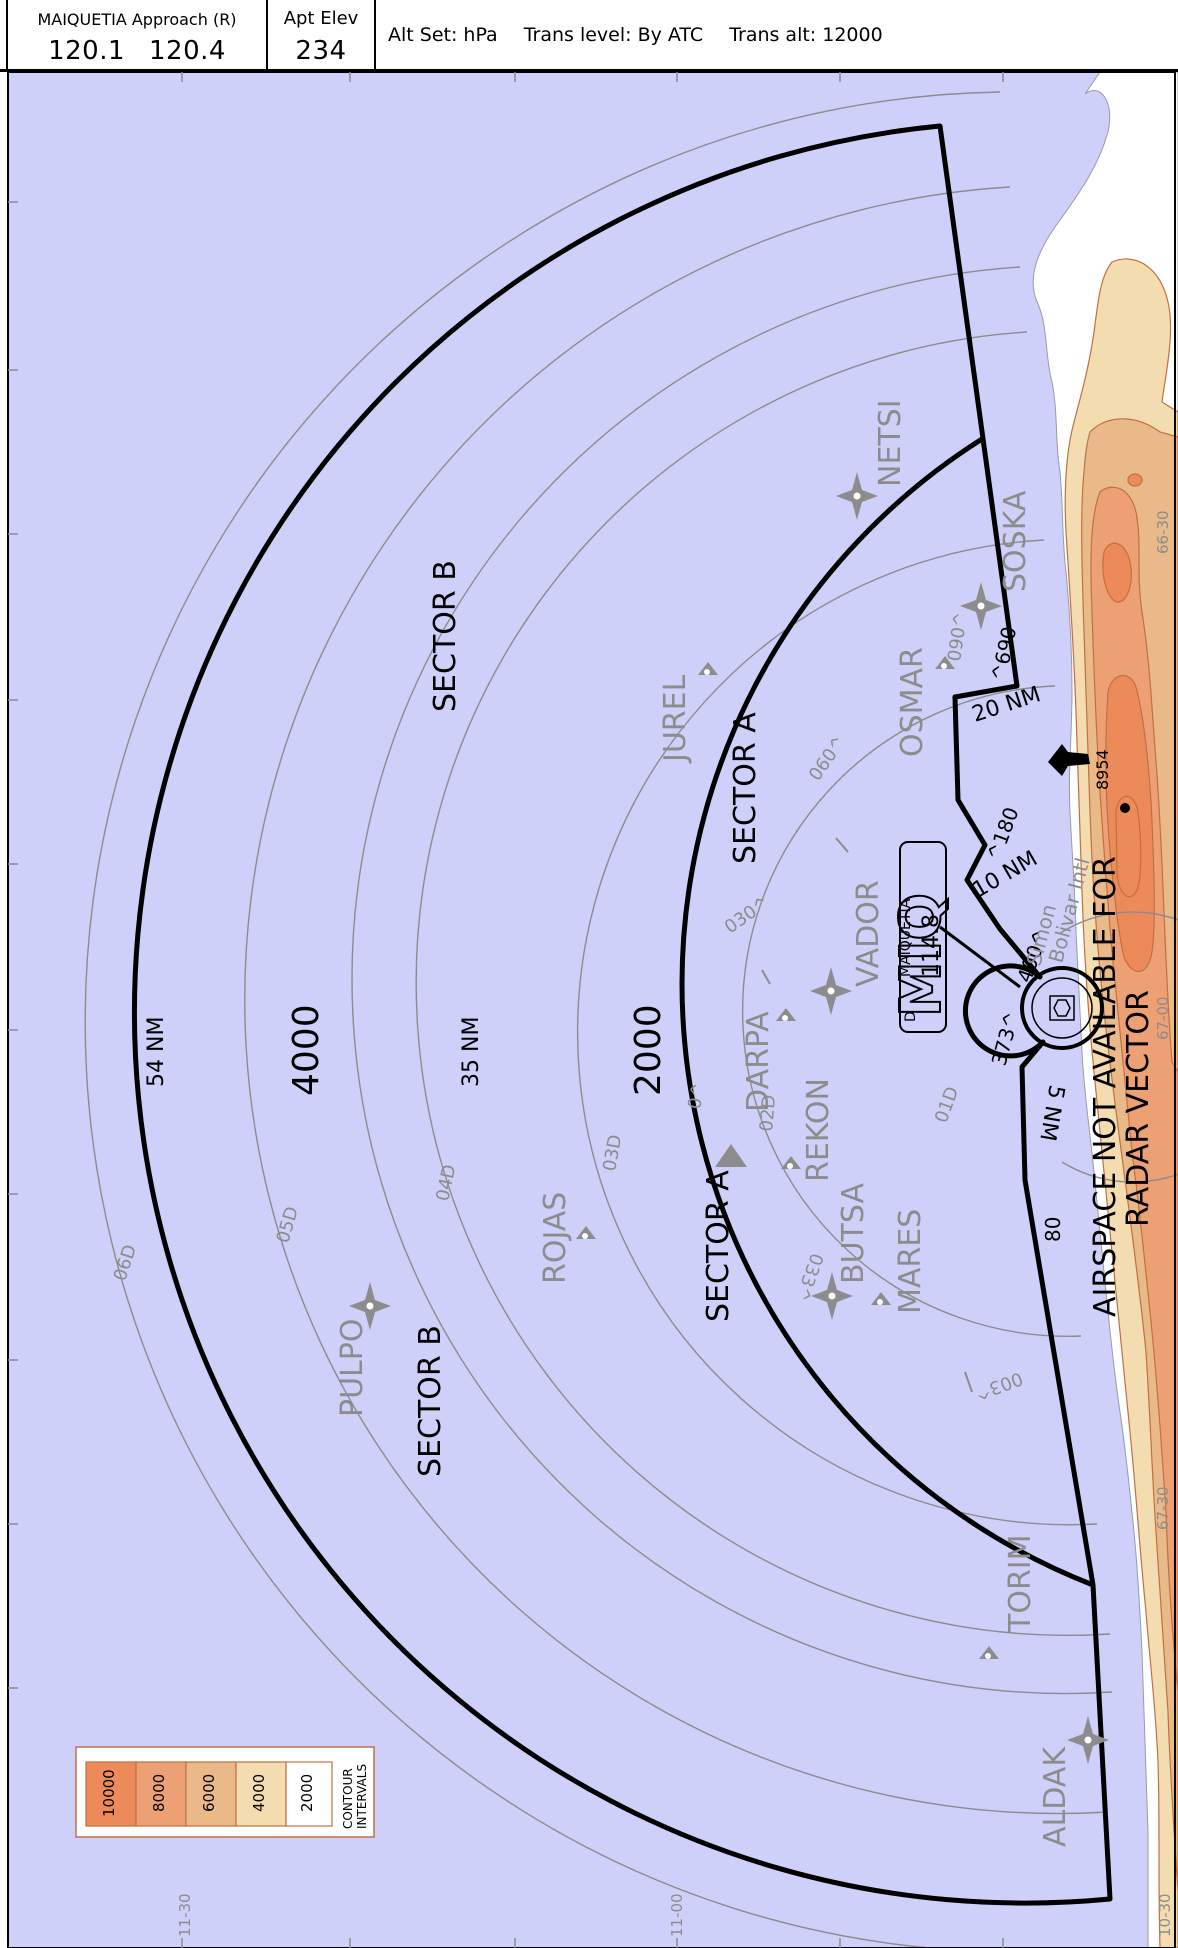  Describe the element at coordinates (1055, 1796) in the screenshot. I see `fix-label-aldak: ALDAK` at that location.